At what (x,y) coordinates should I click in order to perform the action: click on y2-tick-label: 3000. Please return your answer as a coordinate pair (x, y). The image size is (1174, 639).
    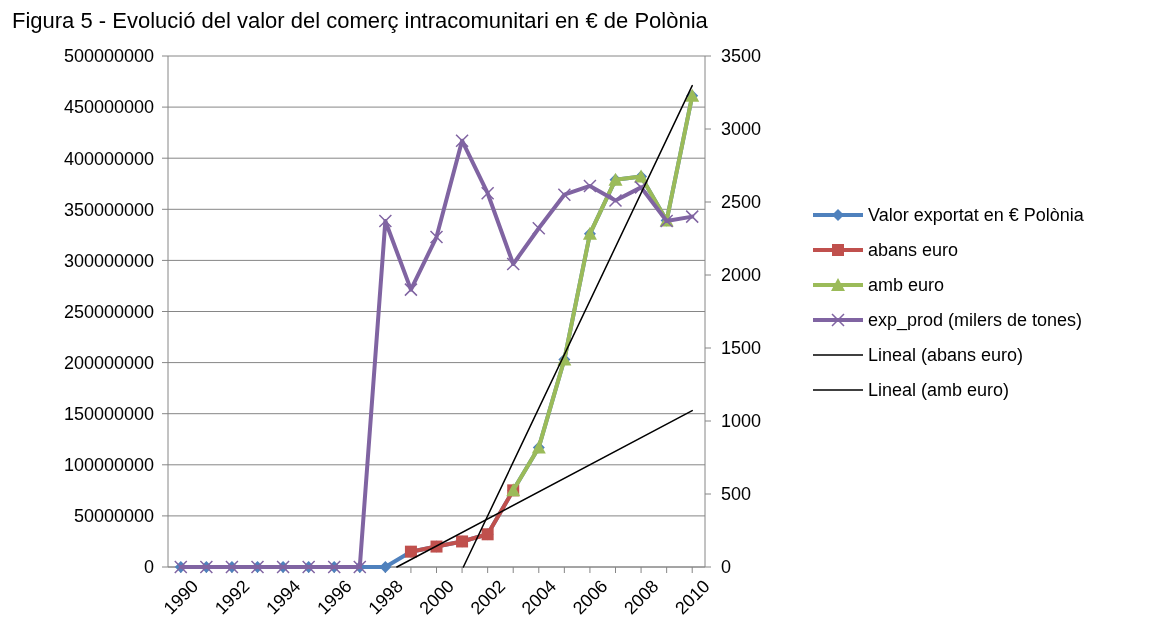
    Looking at the image, I should click on (741, 129).